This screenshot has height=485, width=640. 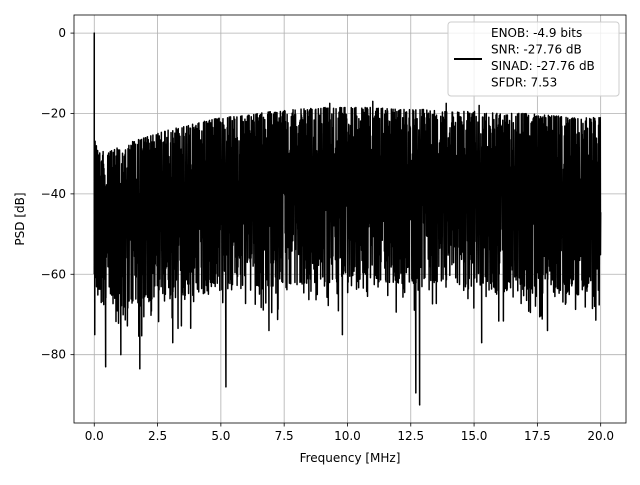 I want to click on y-axis-label: PSD [dB], so click(x=20, y=218).